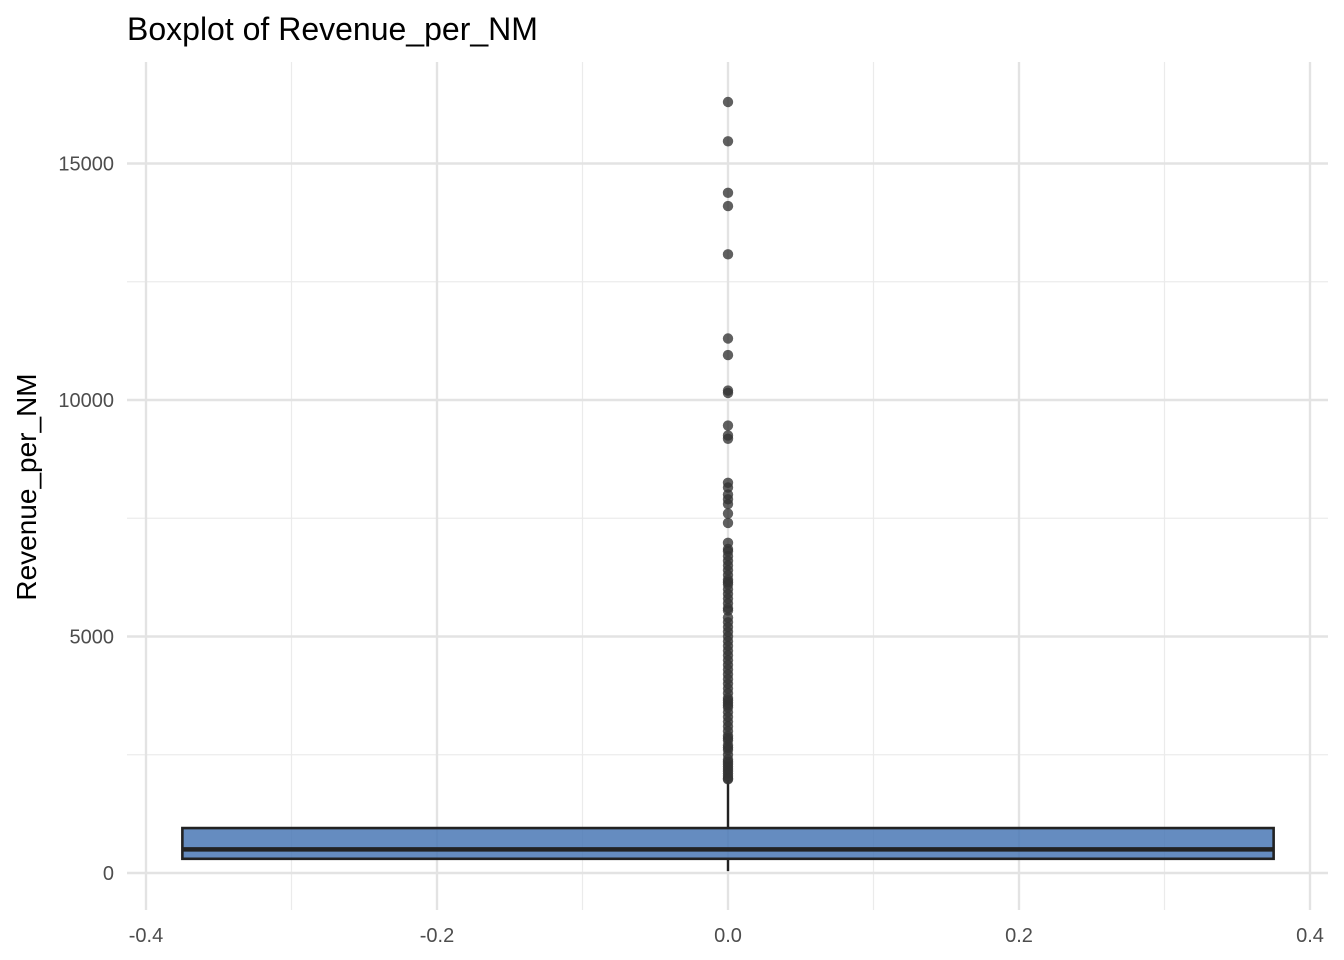 This screenshot has height=960, width=1344. I want to click on y-tick-label: 15000, so click(86, 165).